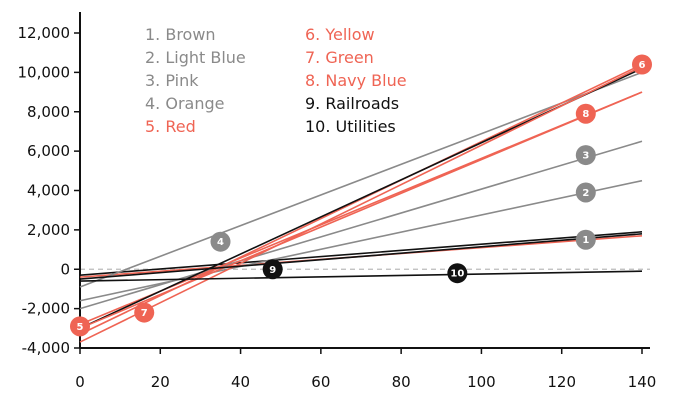  Describe the element at coordinates (48, 151) in the screenshot. I see `y-tick-label: 6,000` at that location.